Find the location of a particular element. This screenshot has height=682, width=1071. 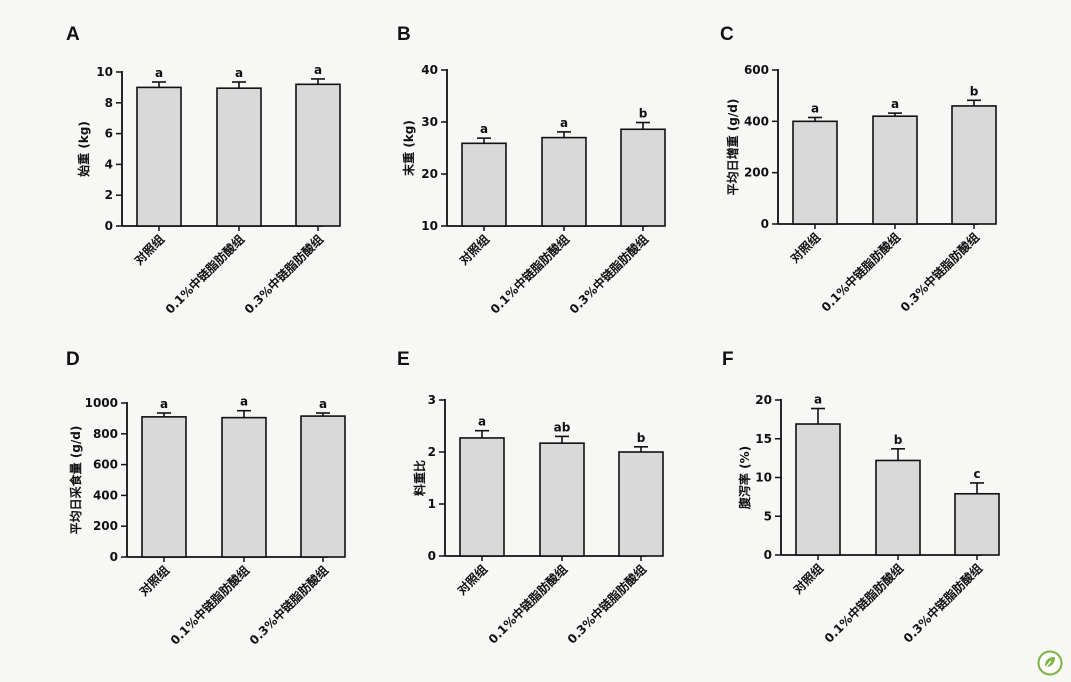

significance-label: ab is located at coordinates (562, 427).